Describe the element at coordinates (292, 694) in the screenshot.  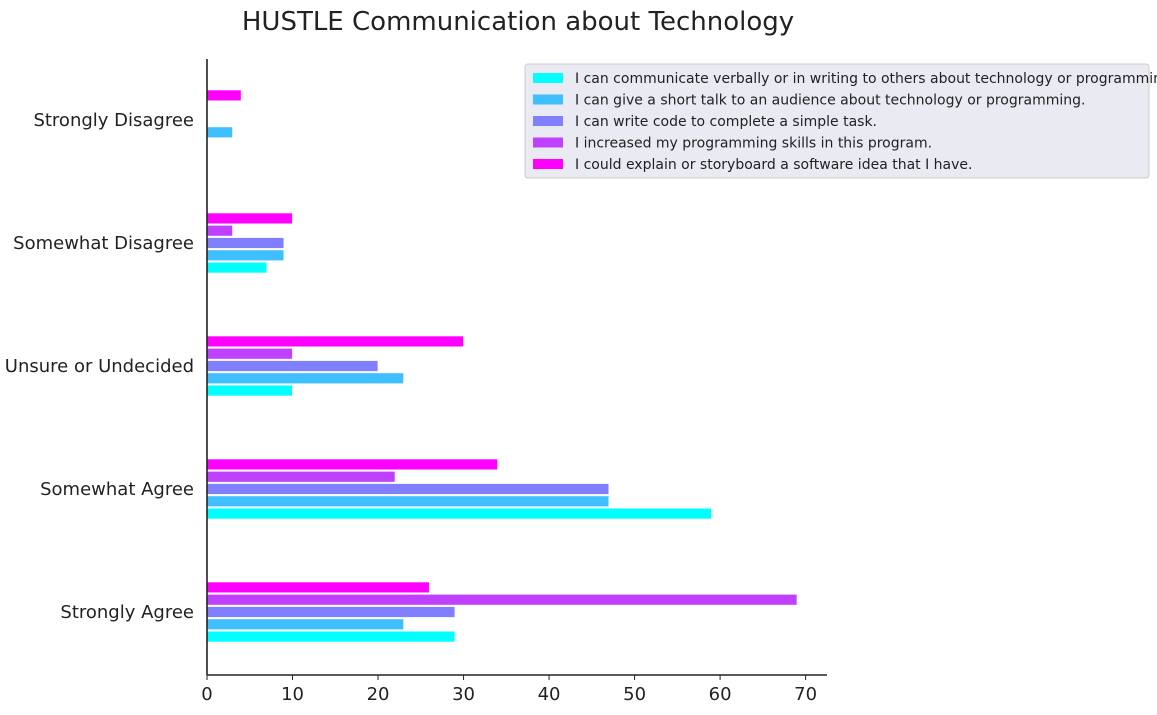
I see `x-tick-label-10: 10` at that location.